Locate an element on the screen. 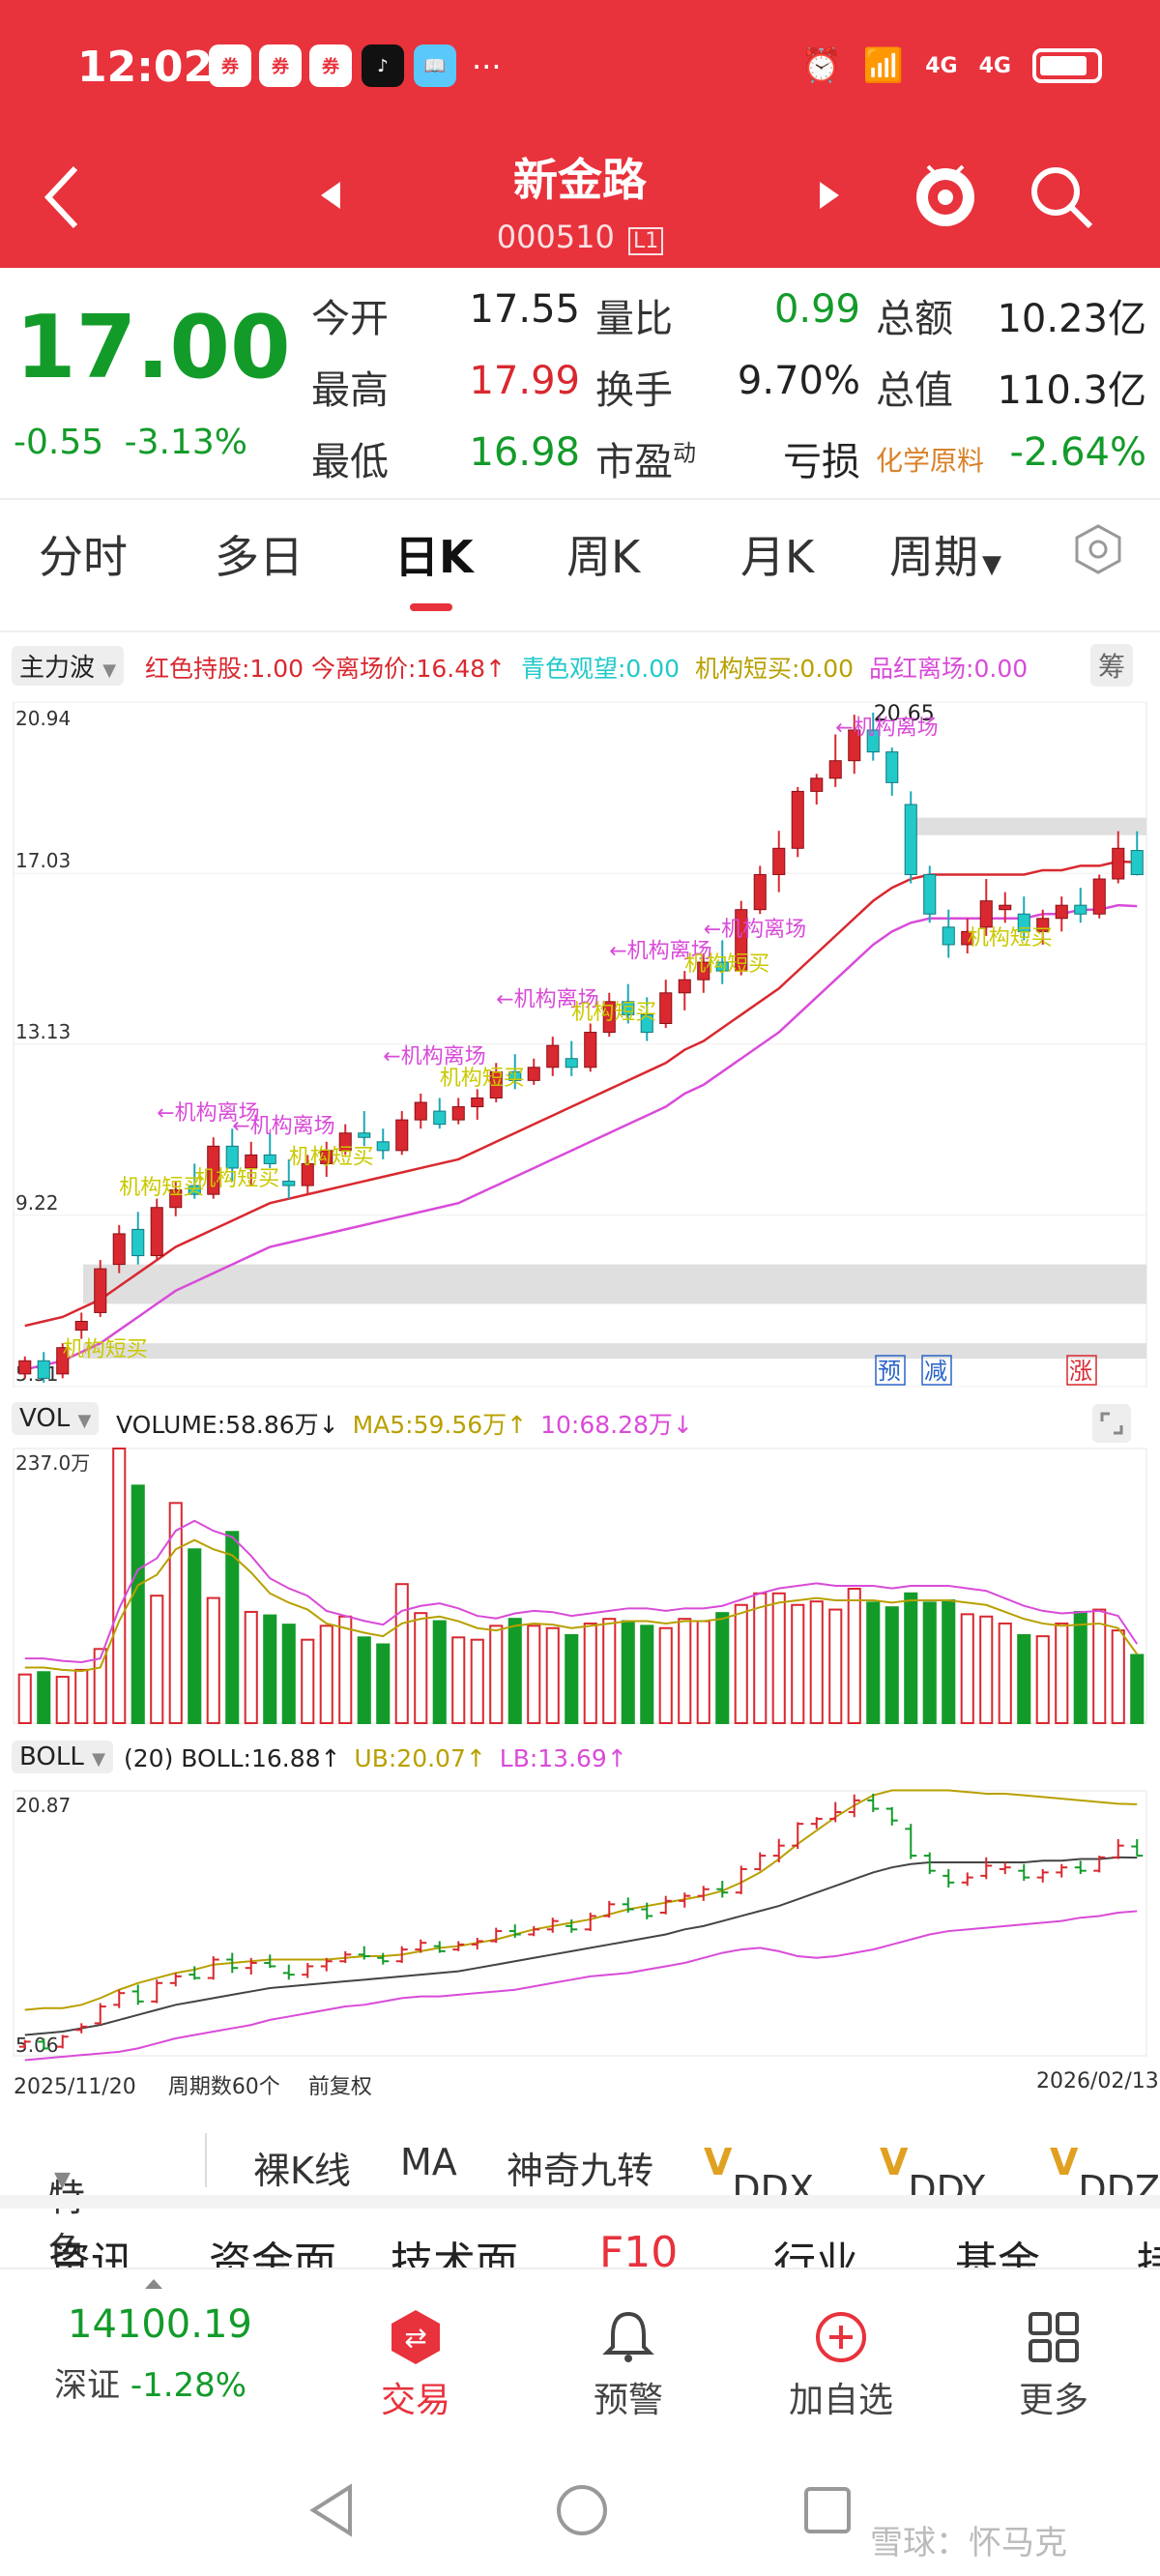 This screenshot has height=2576, width=1160. volume-chart: 237.0万 is located at coordinates (580, 1586).